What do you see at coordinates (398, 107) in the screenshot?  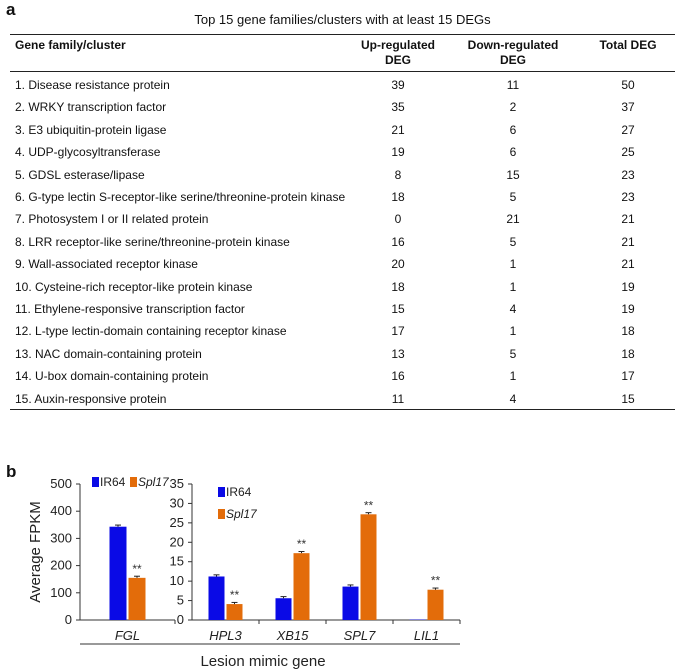 I see `up-regulated-cell: 35` at bounding box center [398, 107].